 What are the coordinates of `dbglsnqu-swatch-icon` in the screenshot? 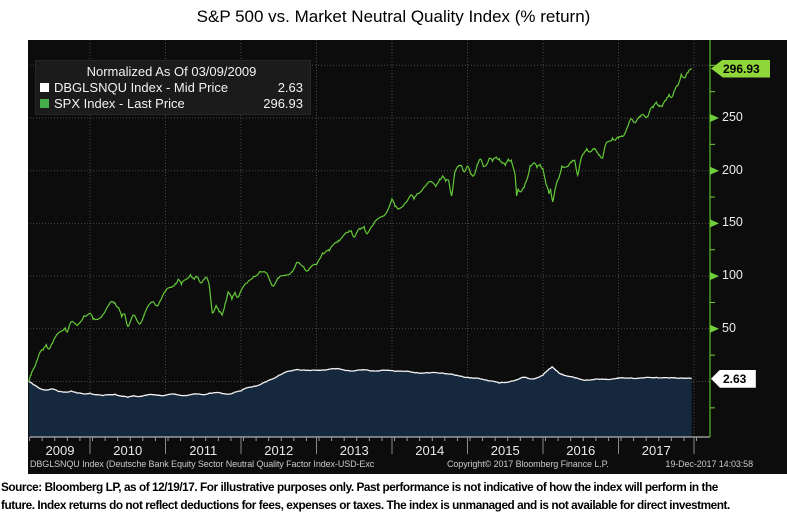 It's located at (44, 87).